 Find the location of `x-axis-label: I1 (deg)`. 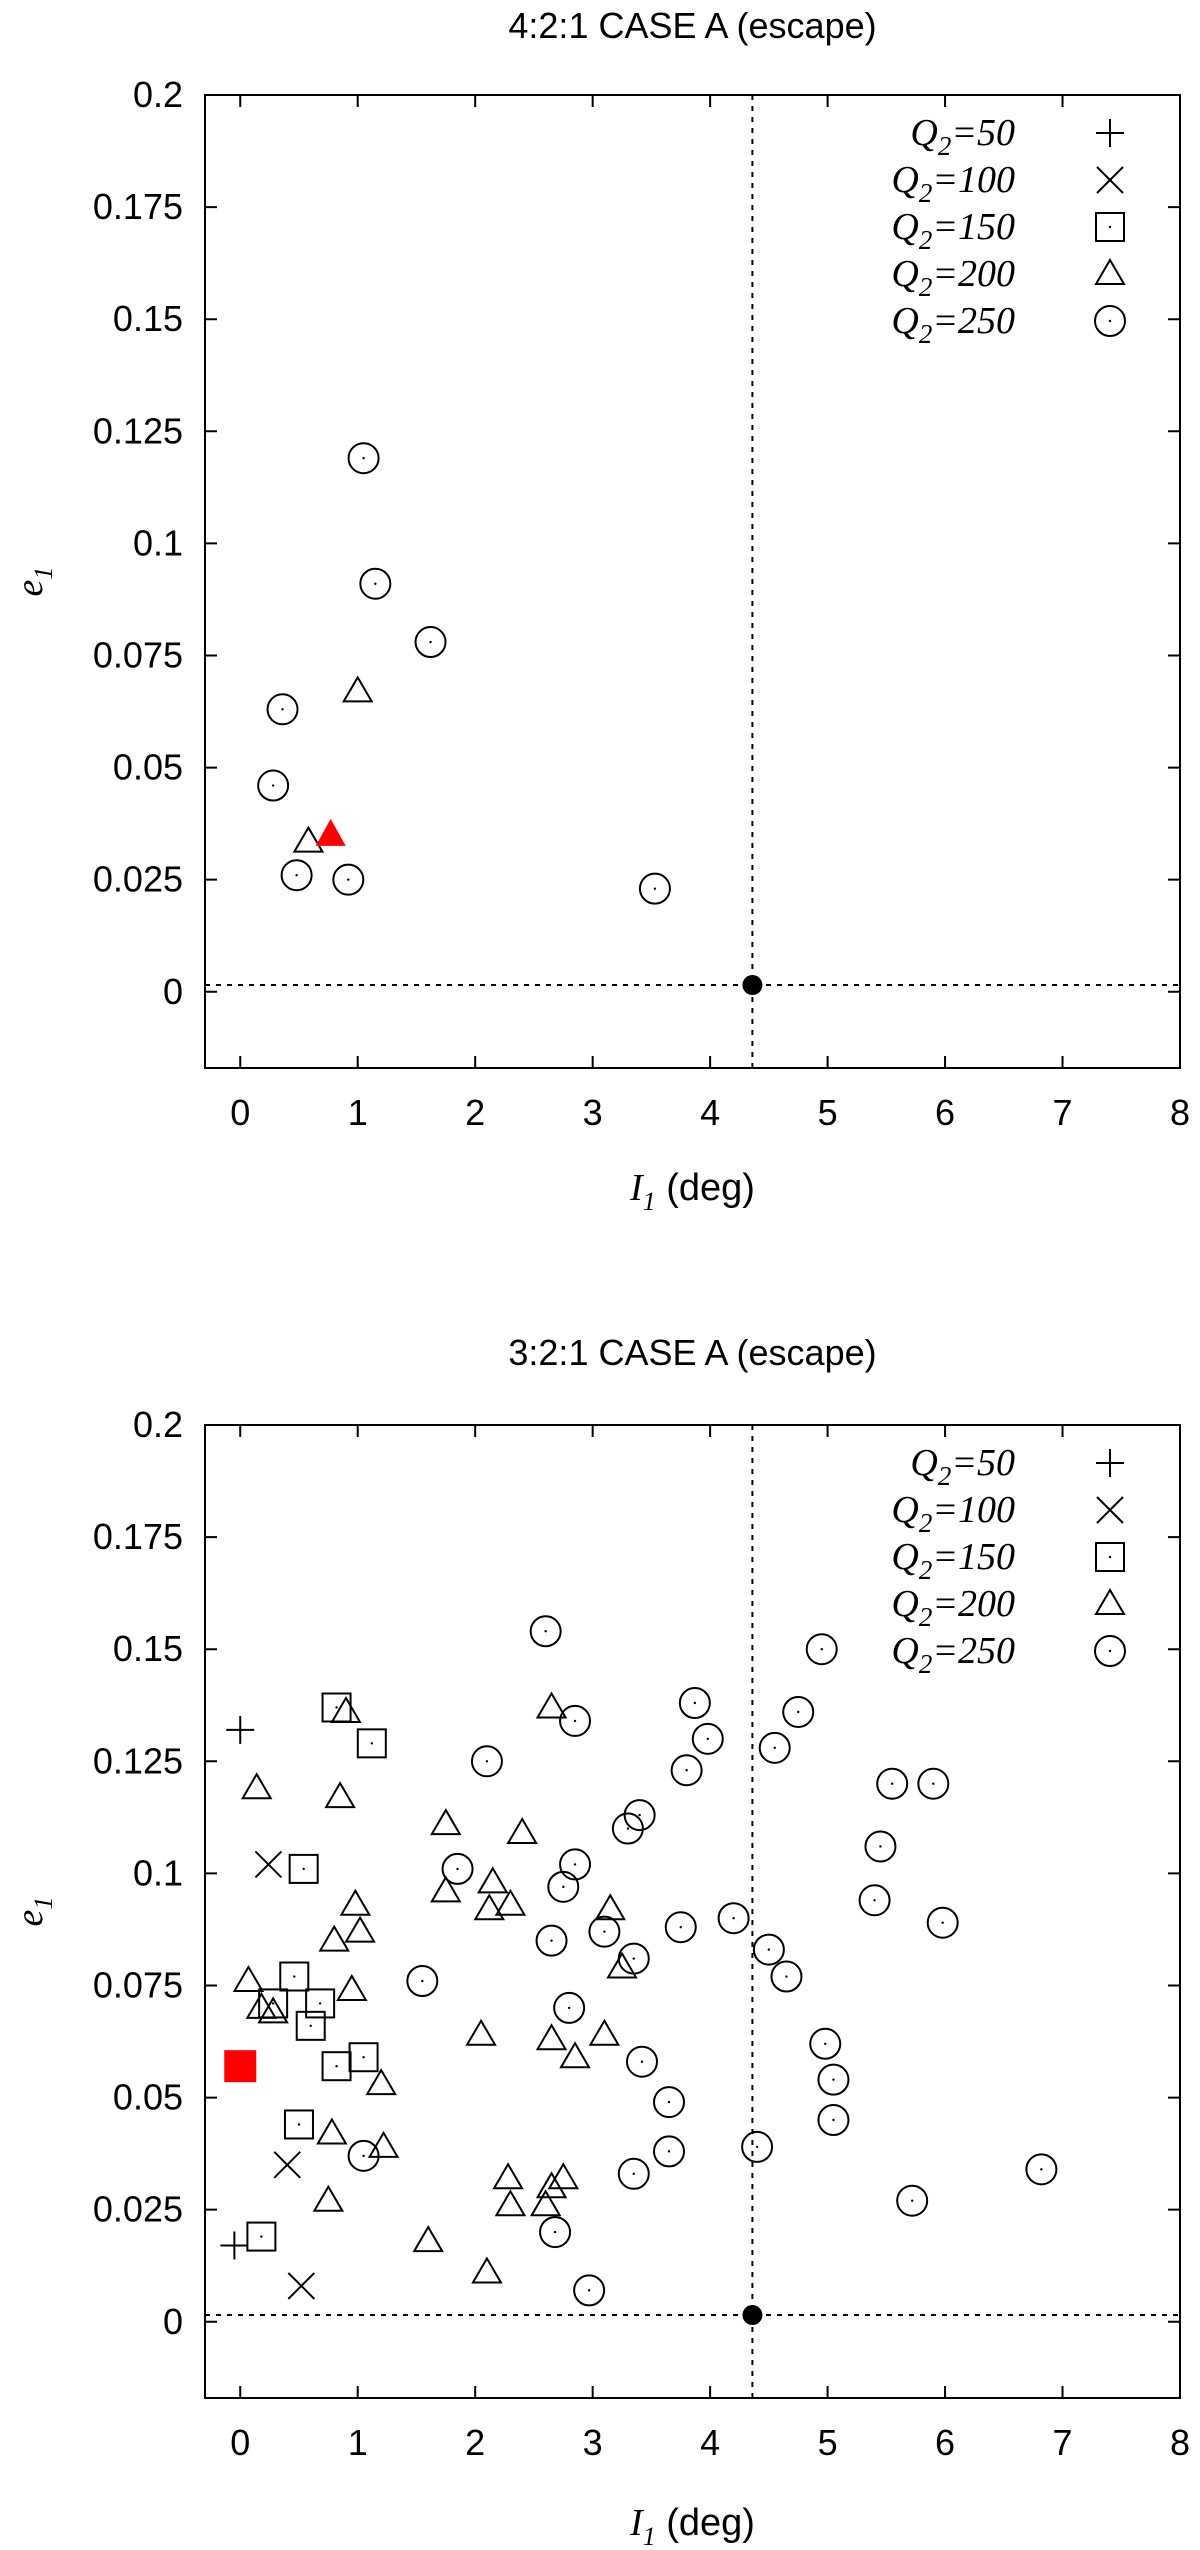

x-axis-label: I1 (deg) is located at coordinates (692, 2526).